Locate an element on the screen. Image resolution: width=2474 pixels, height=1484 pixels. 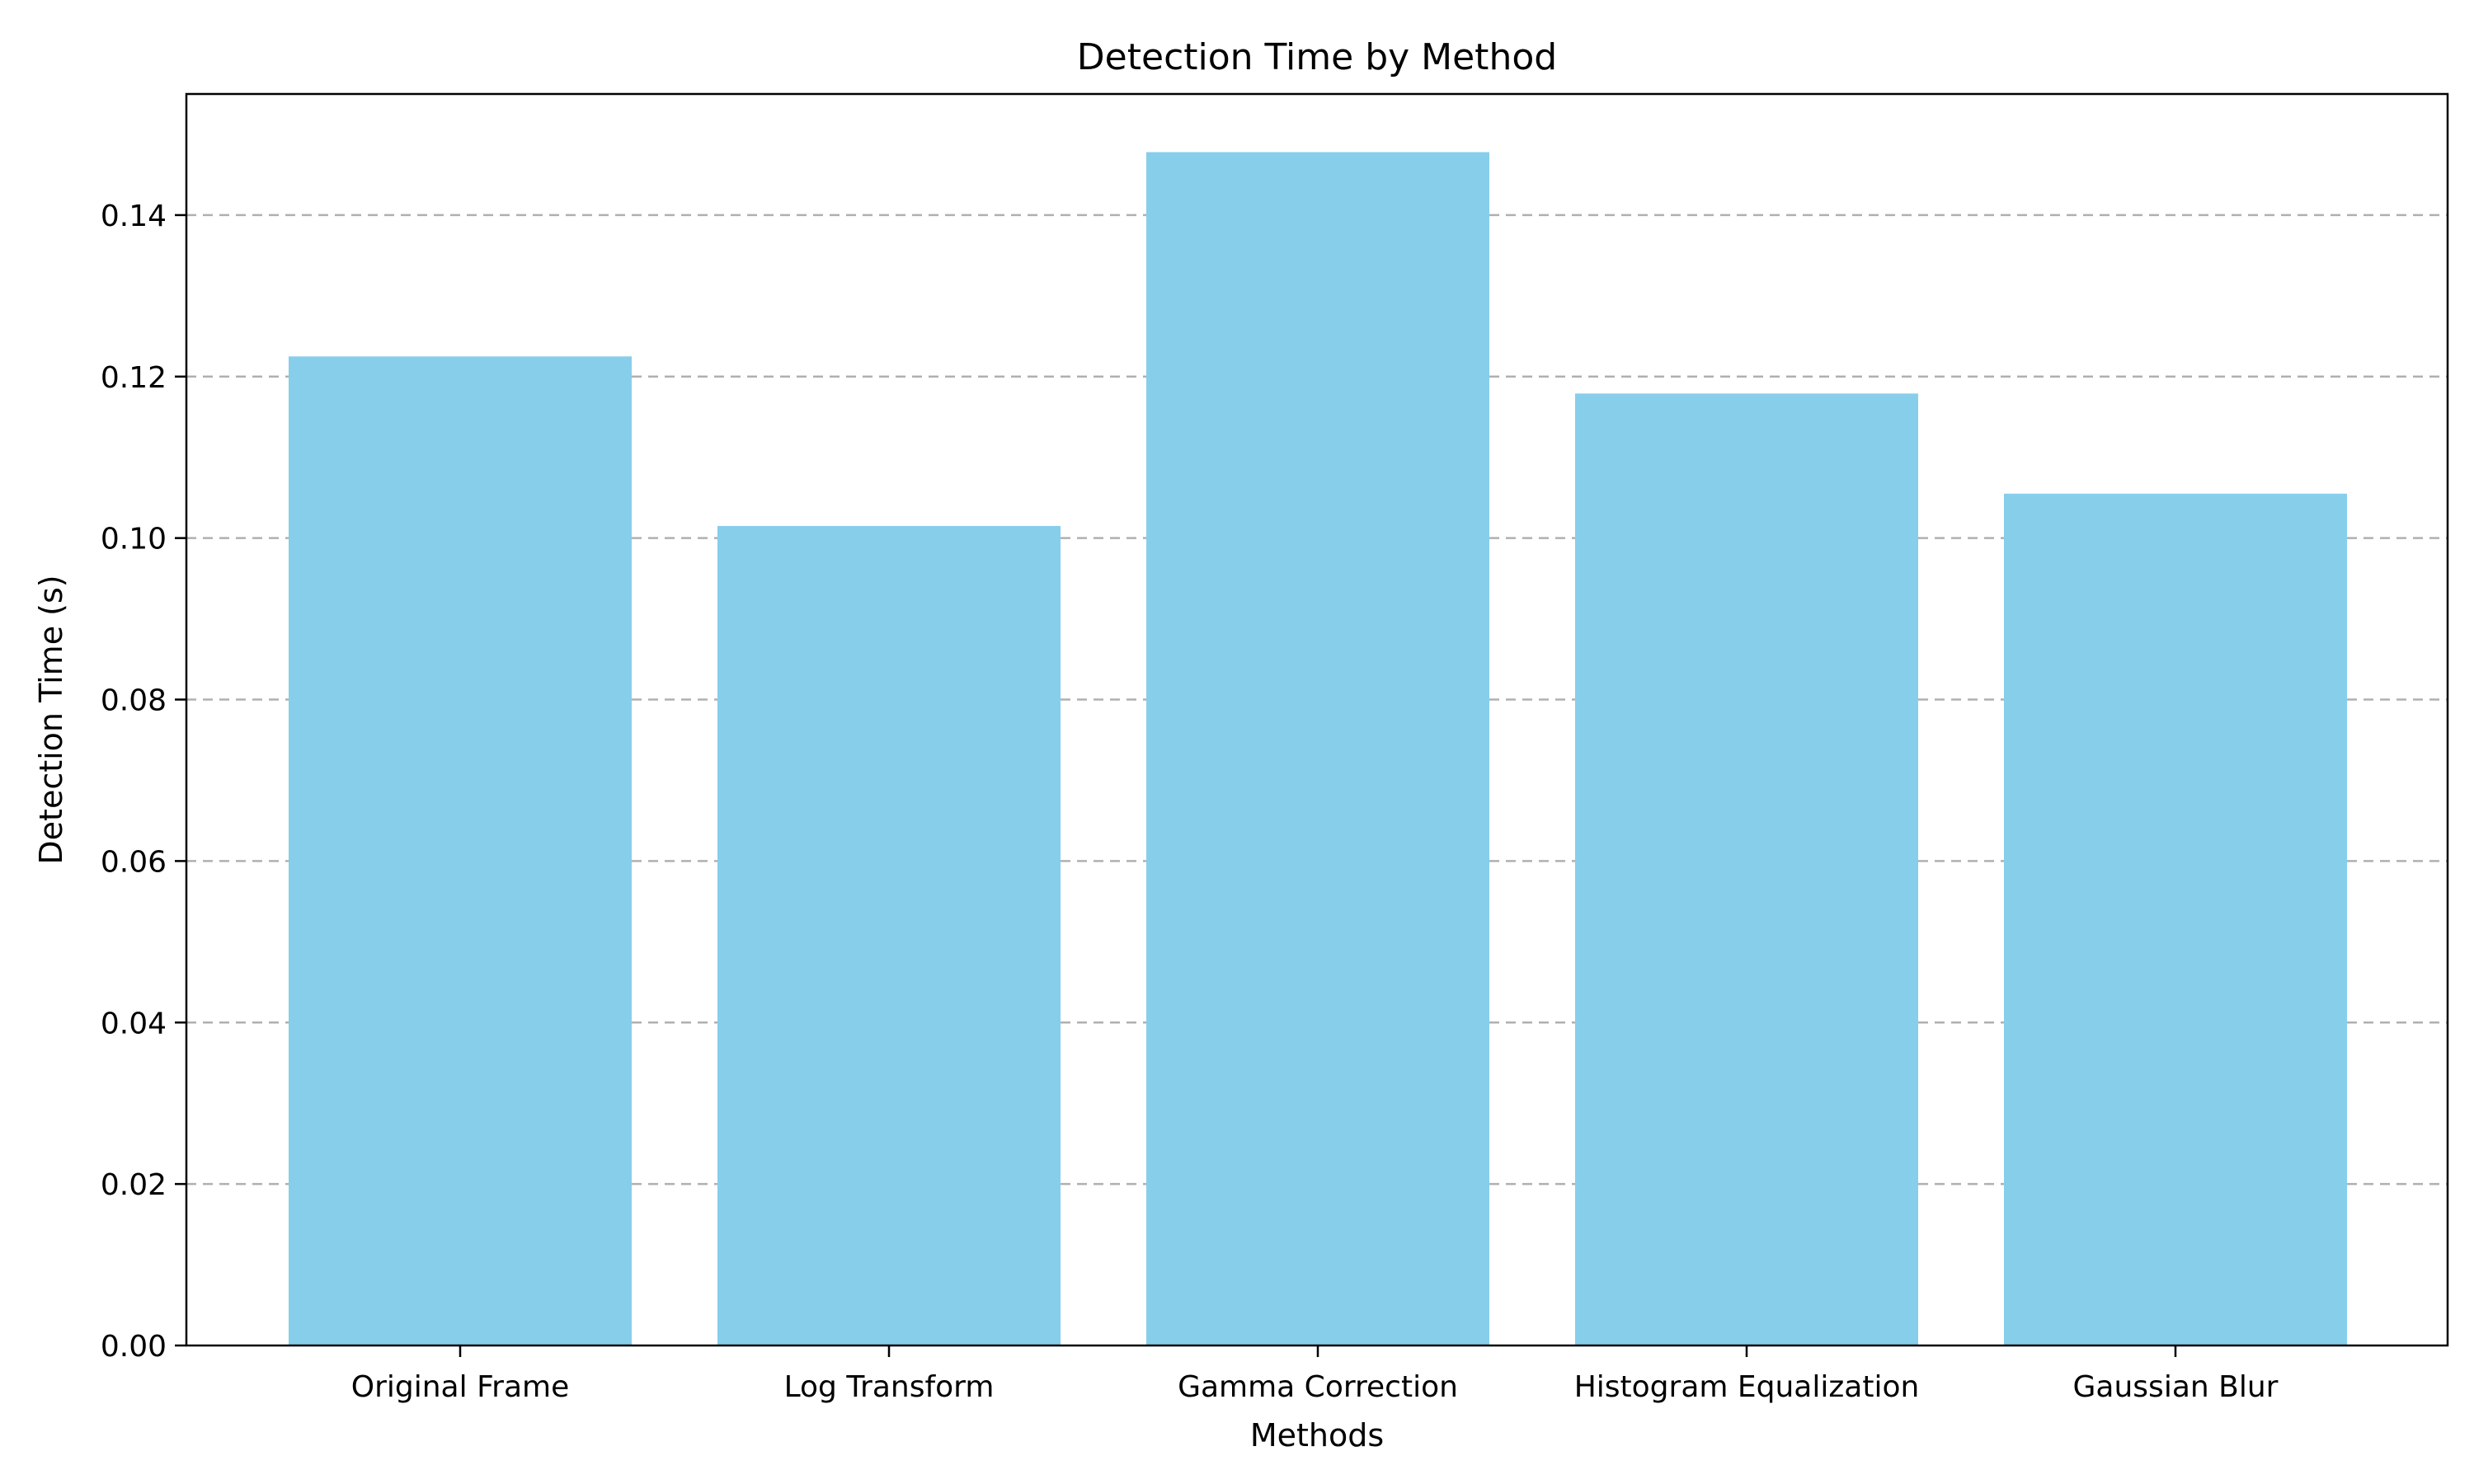
y-axis-label: Detection Time (s) is located at coordinates (51, 719).